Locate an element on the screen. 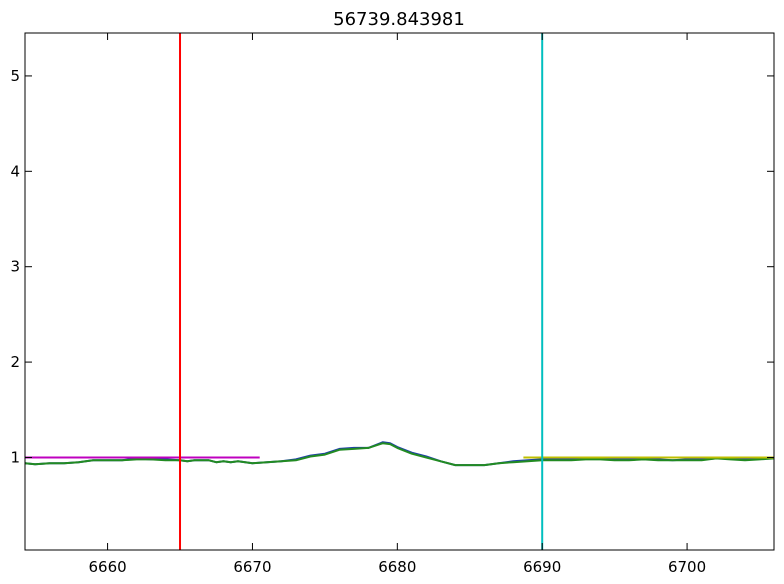  y-tick-label: 1 is located at coordinates (15, 457).